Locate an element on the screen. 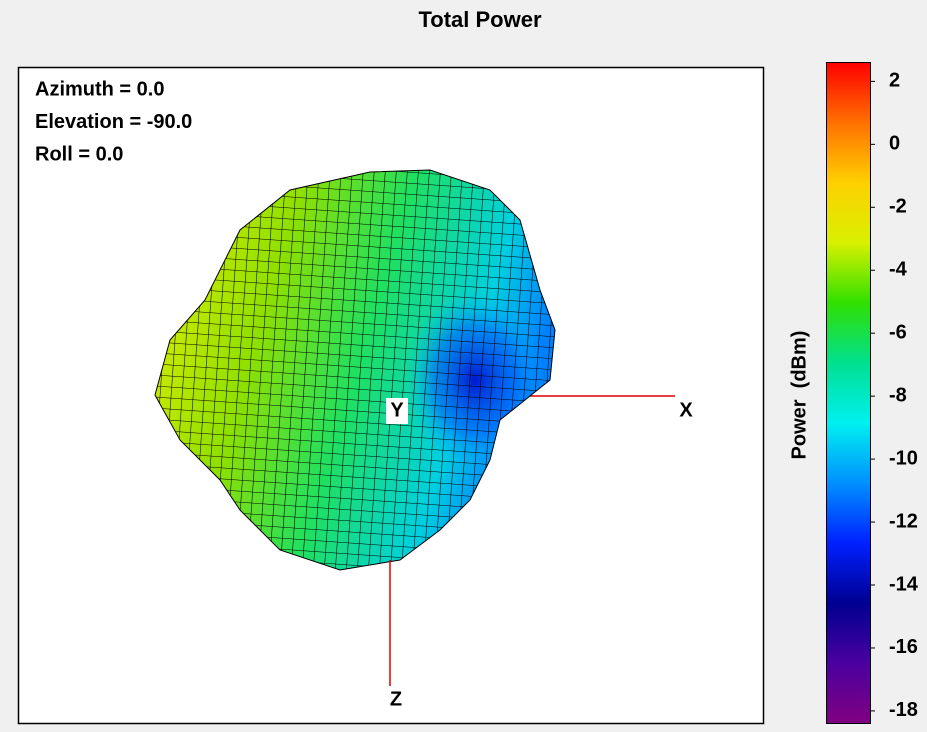 Image resolution: width=927 pixels, height=732 pixels. colorbar-tick-label: 2 is located at coordinates (894, 81).